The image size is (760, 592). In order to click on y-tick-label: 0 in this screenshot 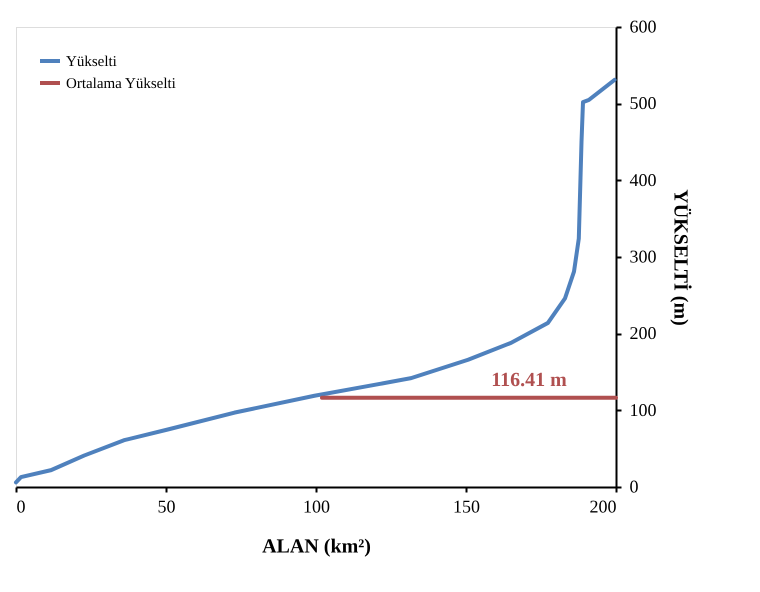, I will do `click(634, 486)`.